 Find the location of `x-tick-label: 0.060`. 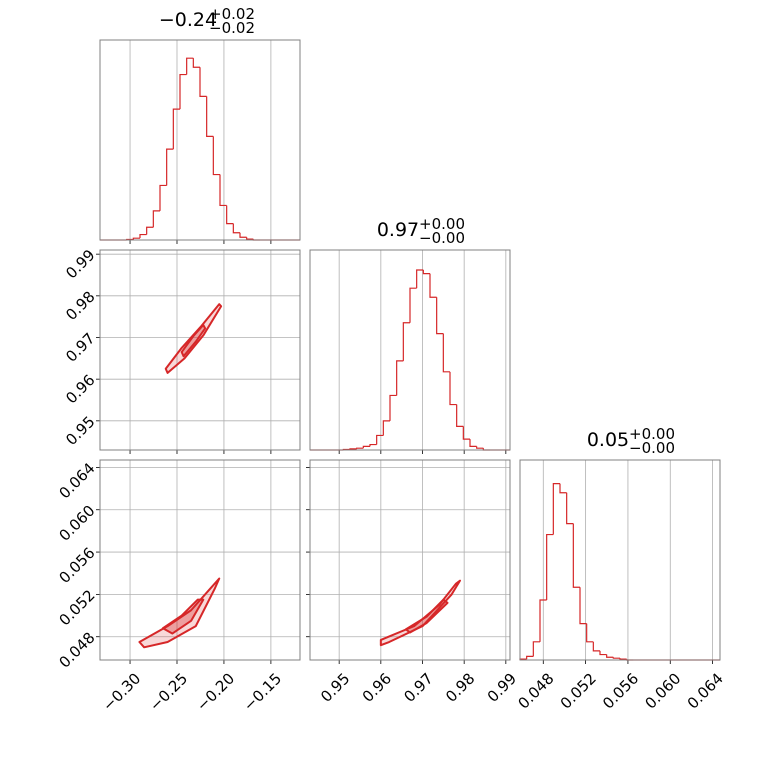

x-tick-label: 0.060 is located at coordinates (662, 691).